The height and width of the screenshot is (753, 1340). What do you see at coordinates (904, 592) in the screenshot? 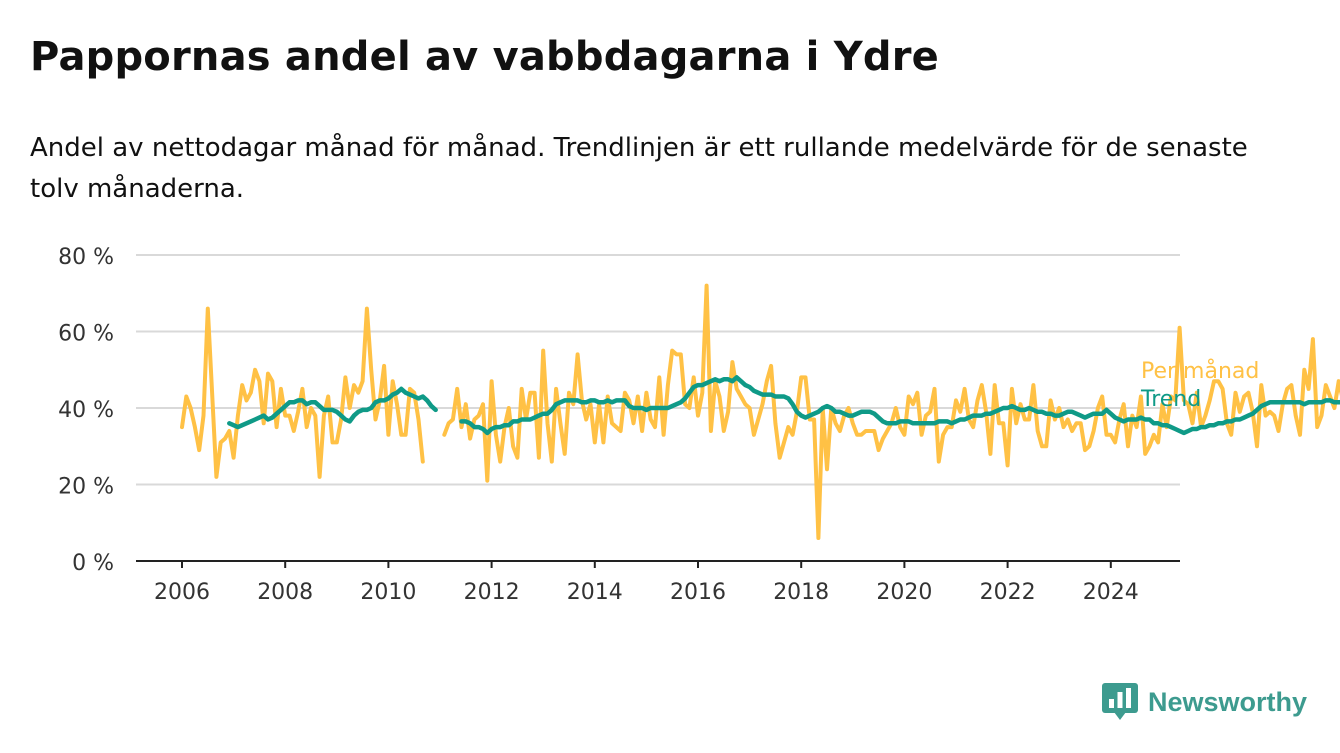
I see `x-tick-label: 2020` at bounding box center [904, 592].